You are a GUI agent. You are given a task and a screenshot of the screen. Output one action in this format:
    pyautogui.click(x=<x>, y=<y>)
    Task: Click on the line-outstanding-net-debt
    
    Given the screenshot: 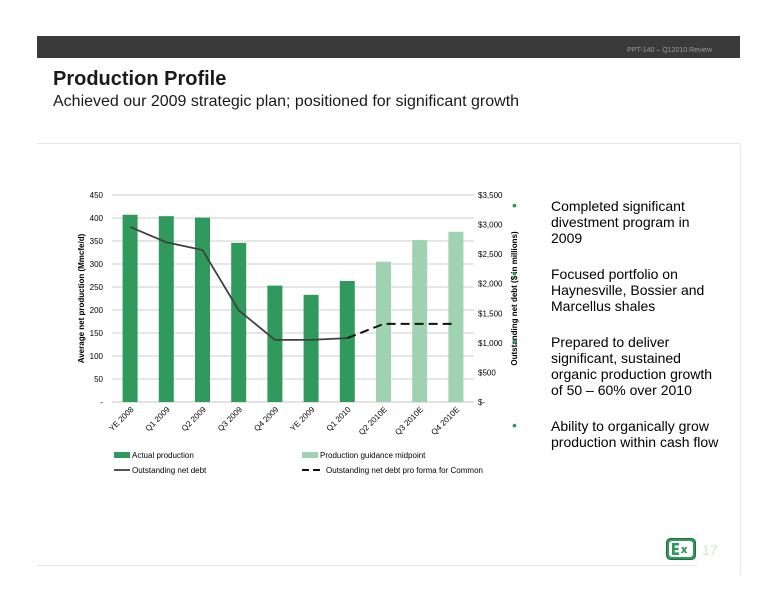 What is the action you would take?
    pyautogui.click(x=238, y=283)
    